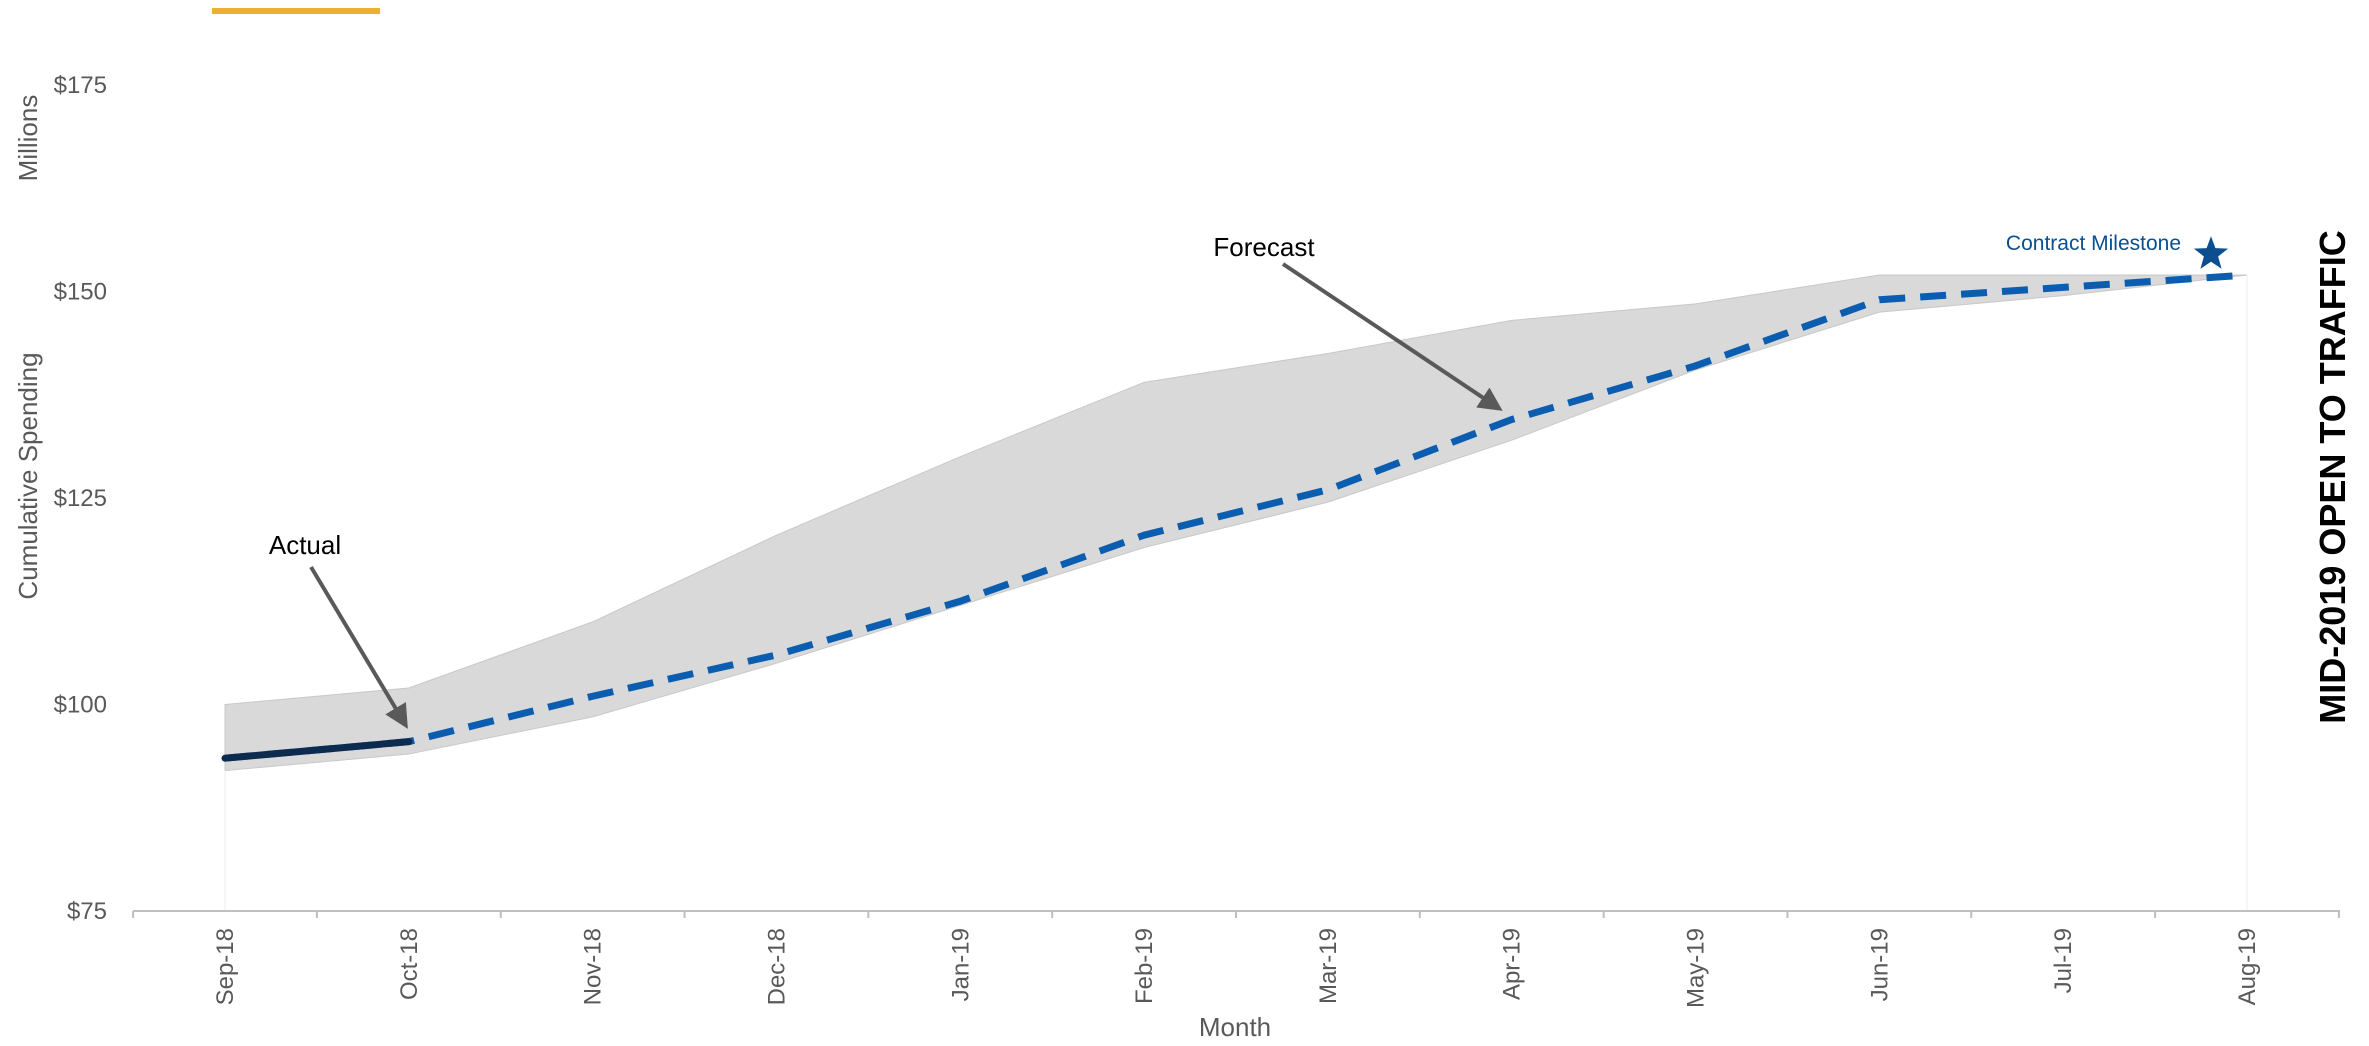  What do you see at coordinates (1512, 964) in the screenshot?
I see `x-tick-label: Apr-19` at bounding box center [1512, 964].